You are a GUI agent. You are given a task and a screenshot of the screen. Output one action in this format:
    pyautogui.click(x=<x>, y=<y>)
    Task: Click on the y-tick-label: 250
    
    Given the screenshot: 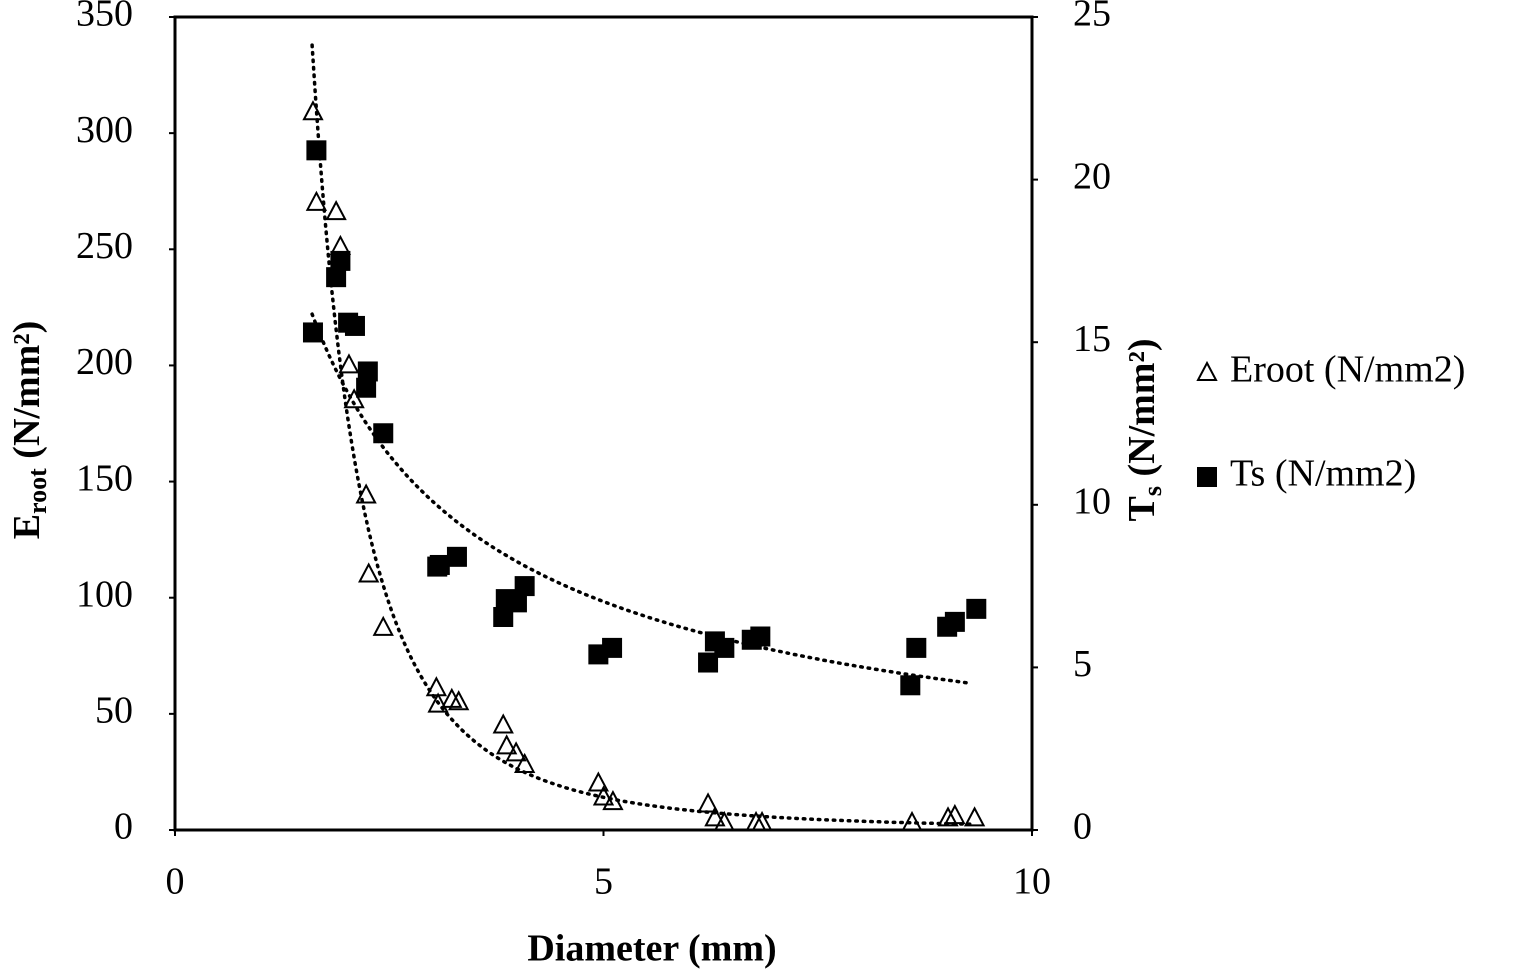 What is the action you would take?
    pyautogui.click(x=104, y=246)
    